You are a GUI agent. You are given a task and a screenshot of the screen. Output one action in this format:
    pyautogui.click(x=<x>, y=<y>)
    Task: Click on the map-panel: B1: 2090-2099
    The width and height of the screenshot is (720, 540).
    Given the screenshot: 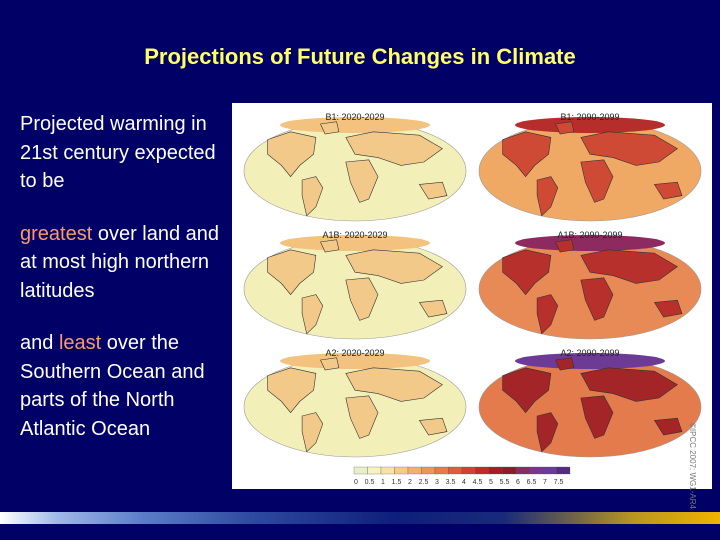 What is the action you would take?
    pyautogui.click(x=590, y=167)
    